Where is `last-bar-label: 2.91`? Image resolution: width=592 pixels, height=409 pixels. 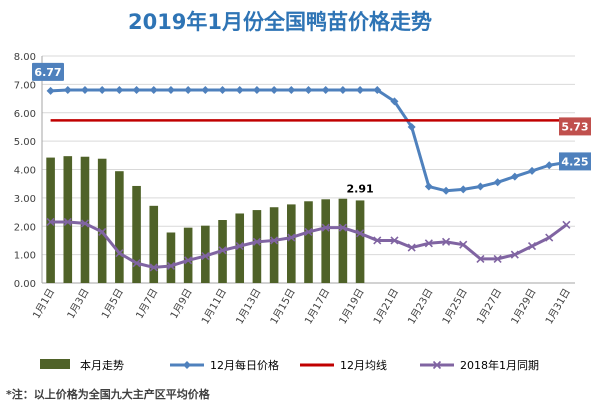
last-bar-label: 2.91 is located at coordinates (360, 188).